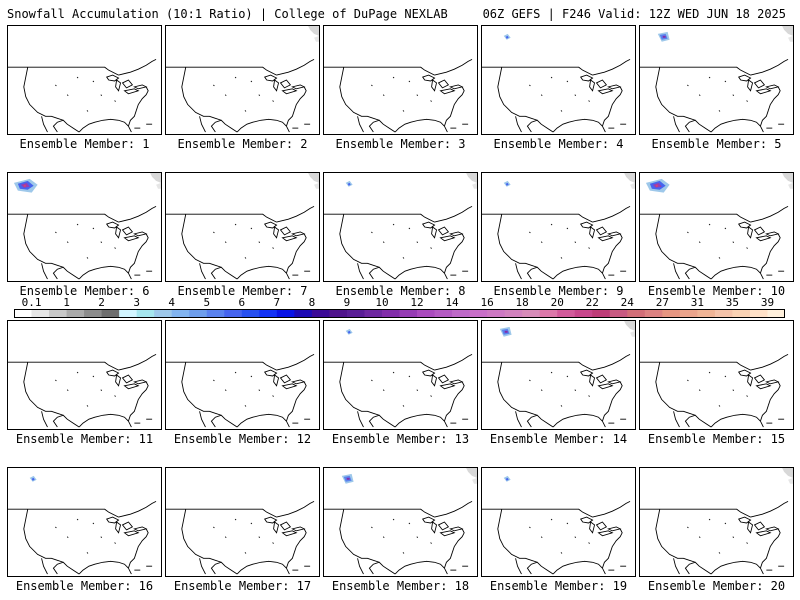 The image size is (800, 600). Describe the element at coordinates (452, 302) in the screenshot. I see `colorbar-tick-label: 14` at that location.